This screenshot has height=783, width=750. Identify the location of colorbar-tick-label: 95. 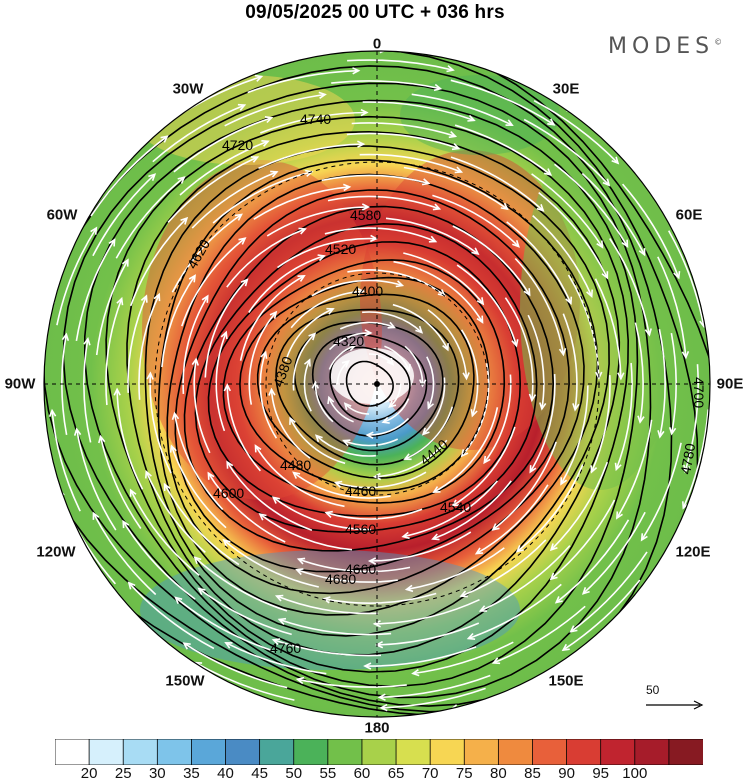
(601, 773).